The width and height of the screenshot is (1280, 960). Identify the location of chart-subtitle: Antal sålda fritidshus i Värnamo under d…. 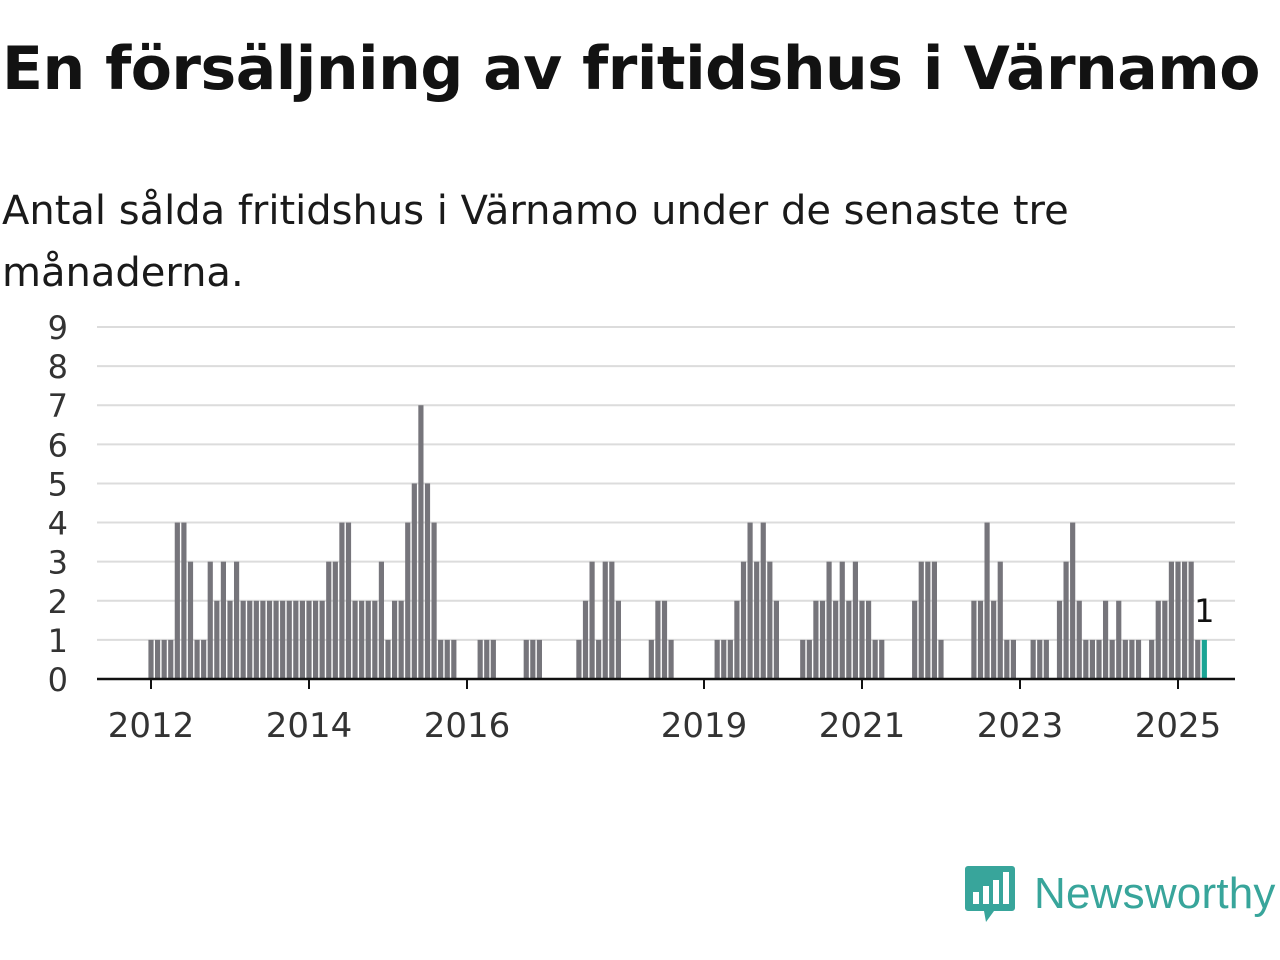
(535, 242).